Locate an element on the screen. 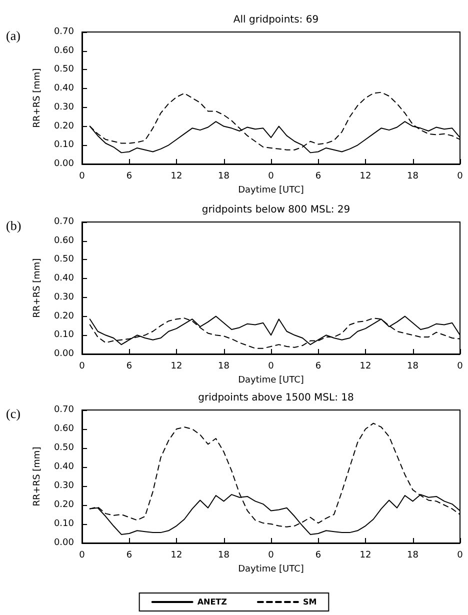 The image size is (468, 615). chart-title: gridpoints above 1500 MSL: 18 is located at coordinates (276, 398).